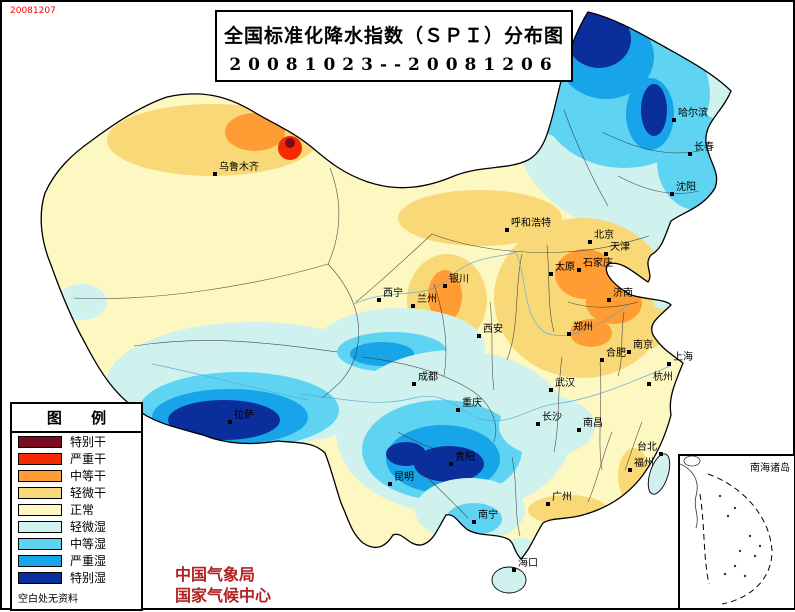  What do you see at coordinates (620, 247) in the screenshot?
I see `city-label: 天津` at bounding box center [620, 247].